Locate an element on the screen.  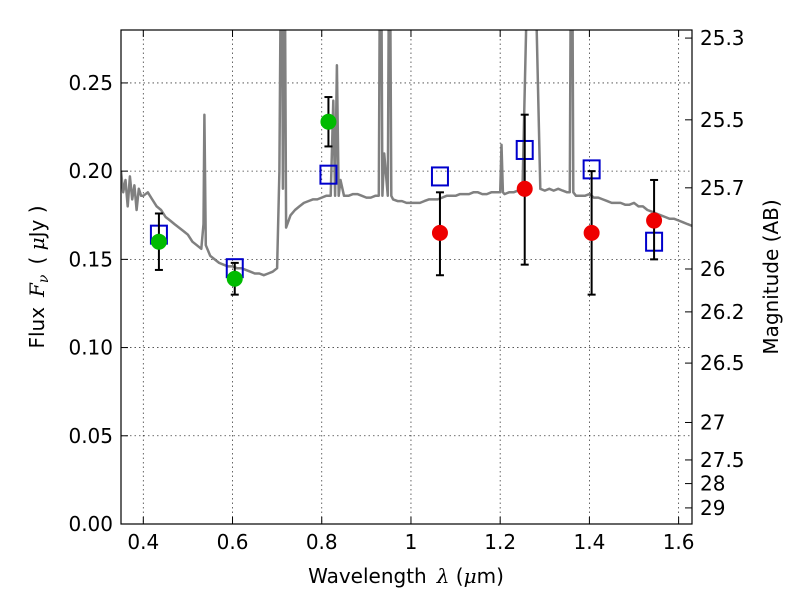
x-tick-label: 1.2 is located at coordinates (500, 542).